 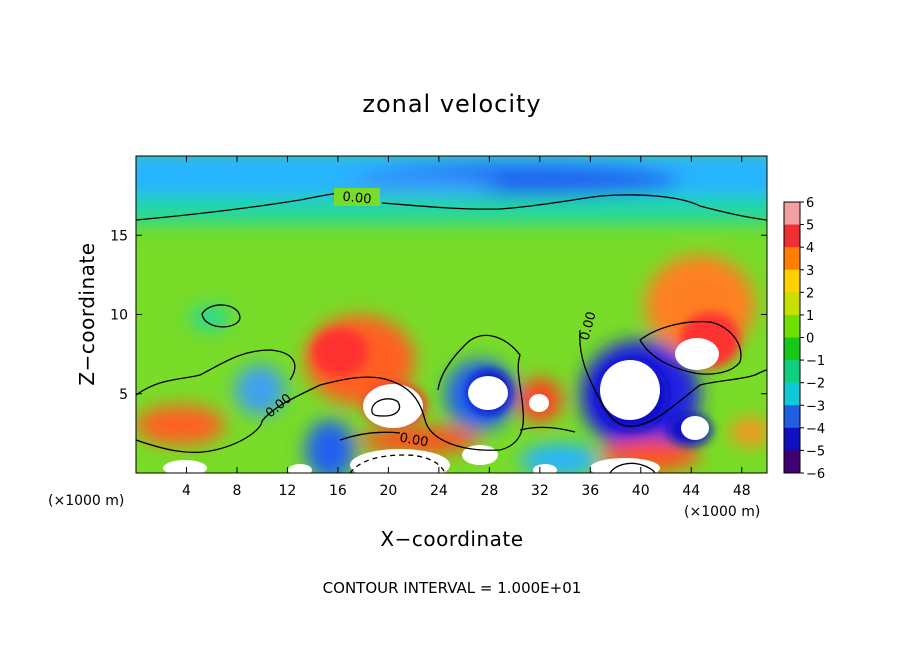 What do you see at coordinates (86, 501) in the screenshot?
I see `x-unit-left: (×1000 m)` at bounding box center [86, 501].